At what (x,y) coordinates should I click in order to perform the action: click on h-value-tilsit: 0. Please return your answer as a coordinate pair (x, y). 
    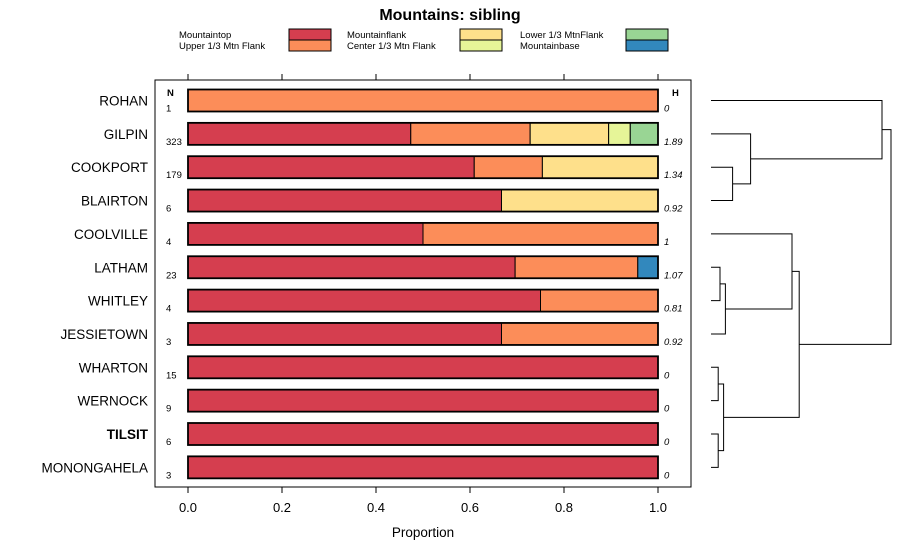
    Looking at the image, I should click on (667, 442).